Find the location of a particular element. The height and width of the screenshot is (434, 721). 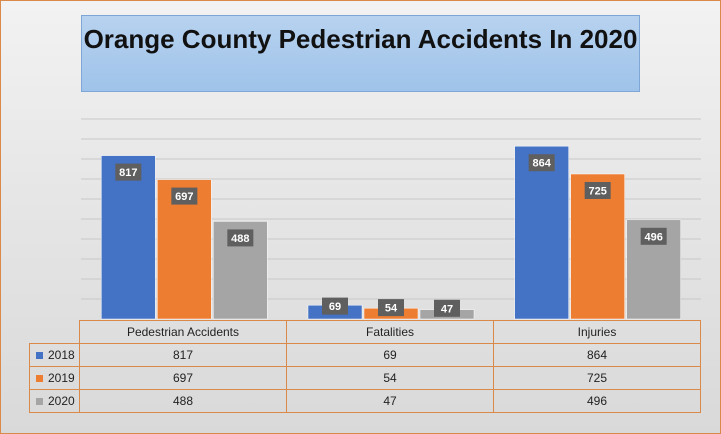

data-label: 725 is located at coordinates (597, 190).